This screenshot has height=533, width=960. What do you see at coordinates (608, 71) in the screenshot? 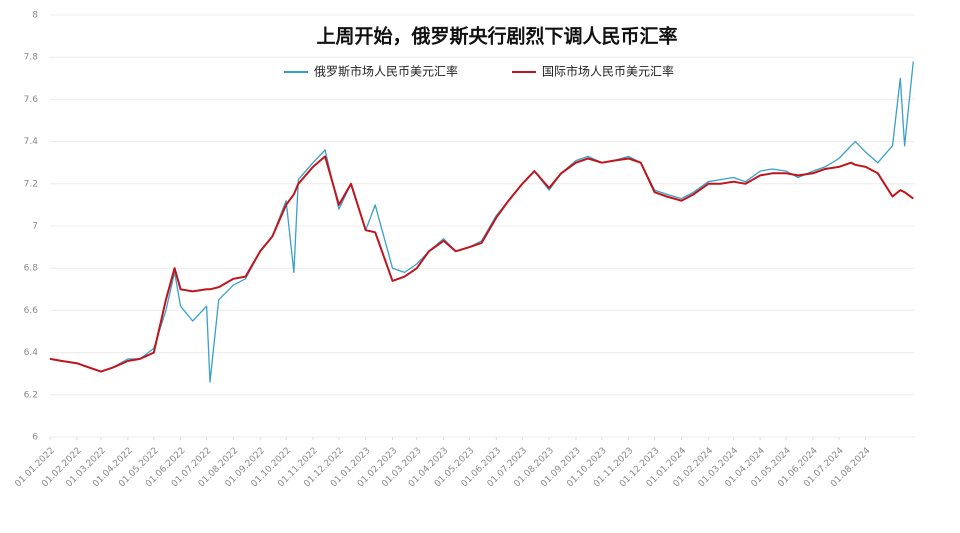
I see `legend-label: 国际市场人民币美元汇率` at bounding box center [608, 71].